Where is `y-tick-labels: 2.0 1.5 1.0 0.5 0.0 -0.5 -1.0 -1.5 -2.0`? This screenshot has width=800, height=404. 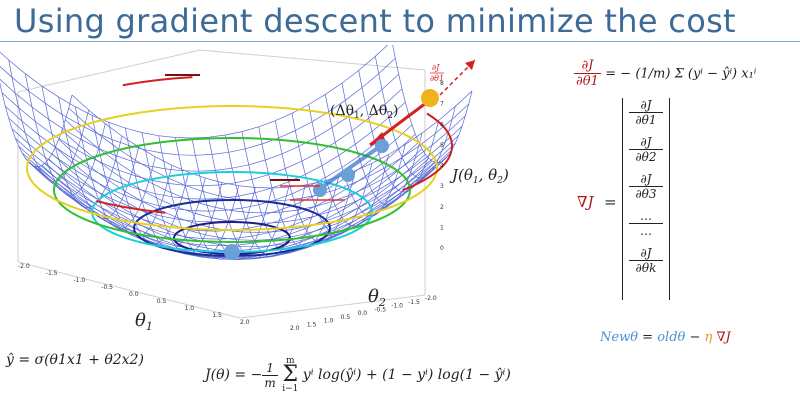 y-tick-labels: 2.0 1.5 1.0 0.5 0.0 -0.5 -1.0 -1.5 -2.0 is located at coordinates (363, 313).